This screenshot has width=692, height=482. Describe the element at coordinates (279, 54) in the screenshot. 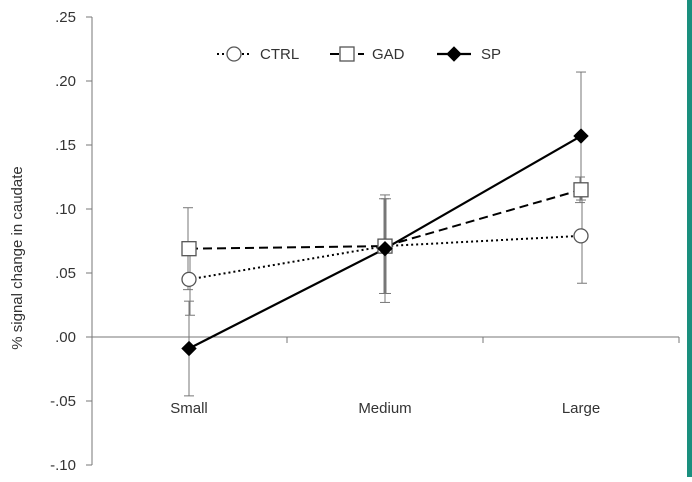

I see `legend-label-ctrl: CTRL` at that location.